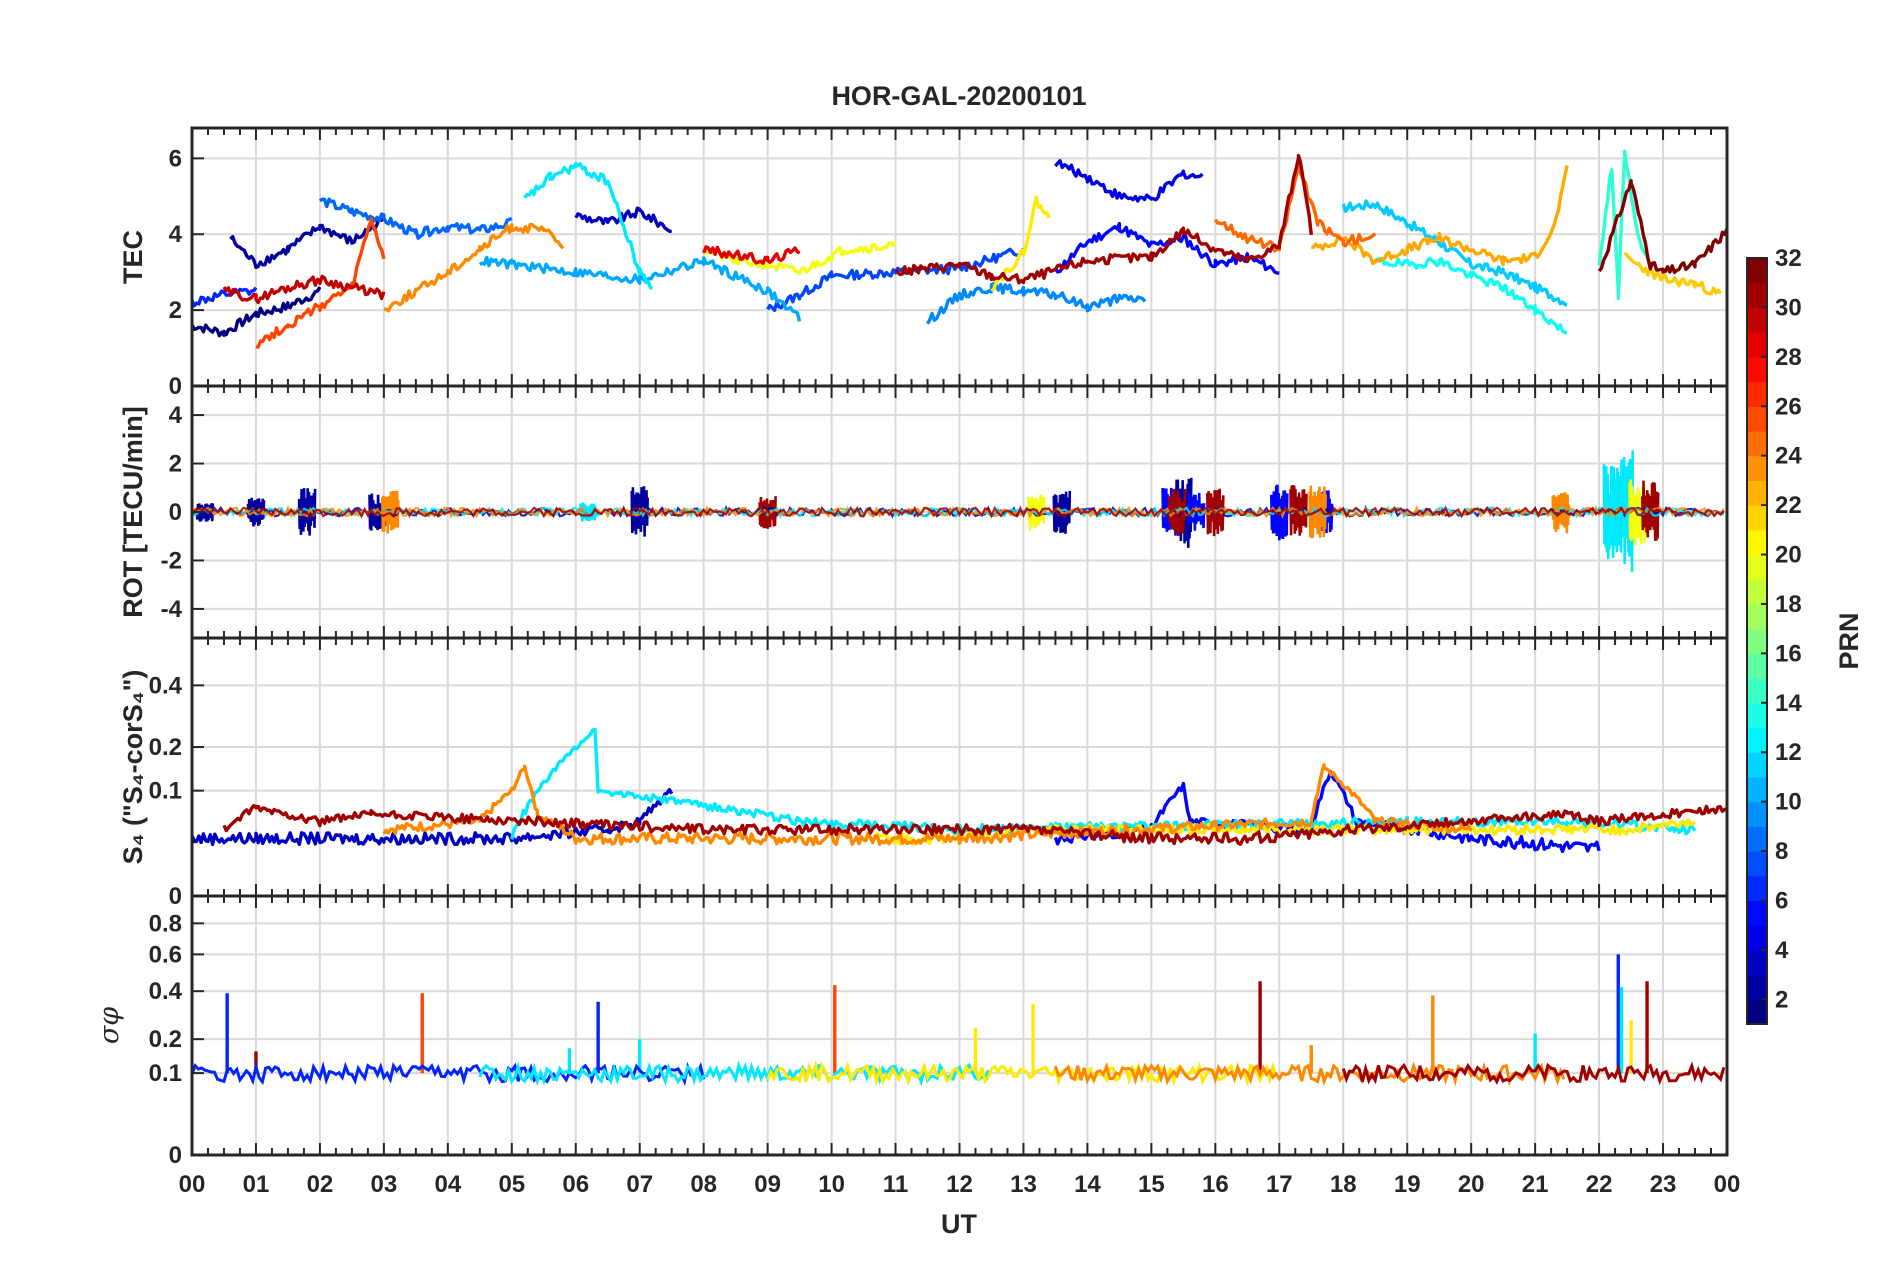 The image size is (1902, 1272). Describe the element at coordinates (639, 1184) in the screenshot. I see `x-tick-label: 07` at that location.